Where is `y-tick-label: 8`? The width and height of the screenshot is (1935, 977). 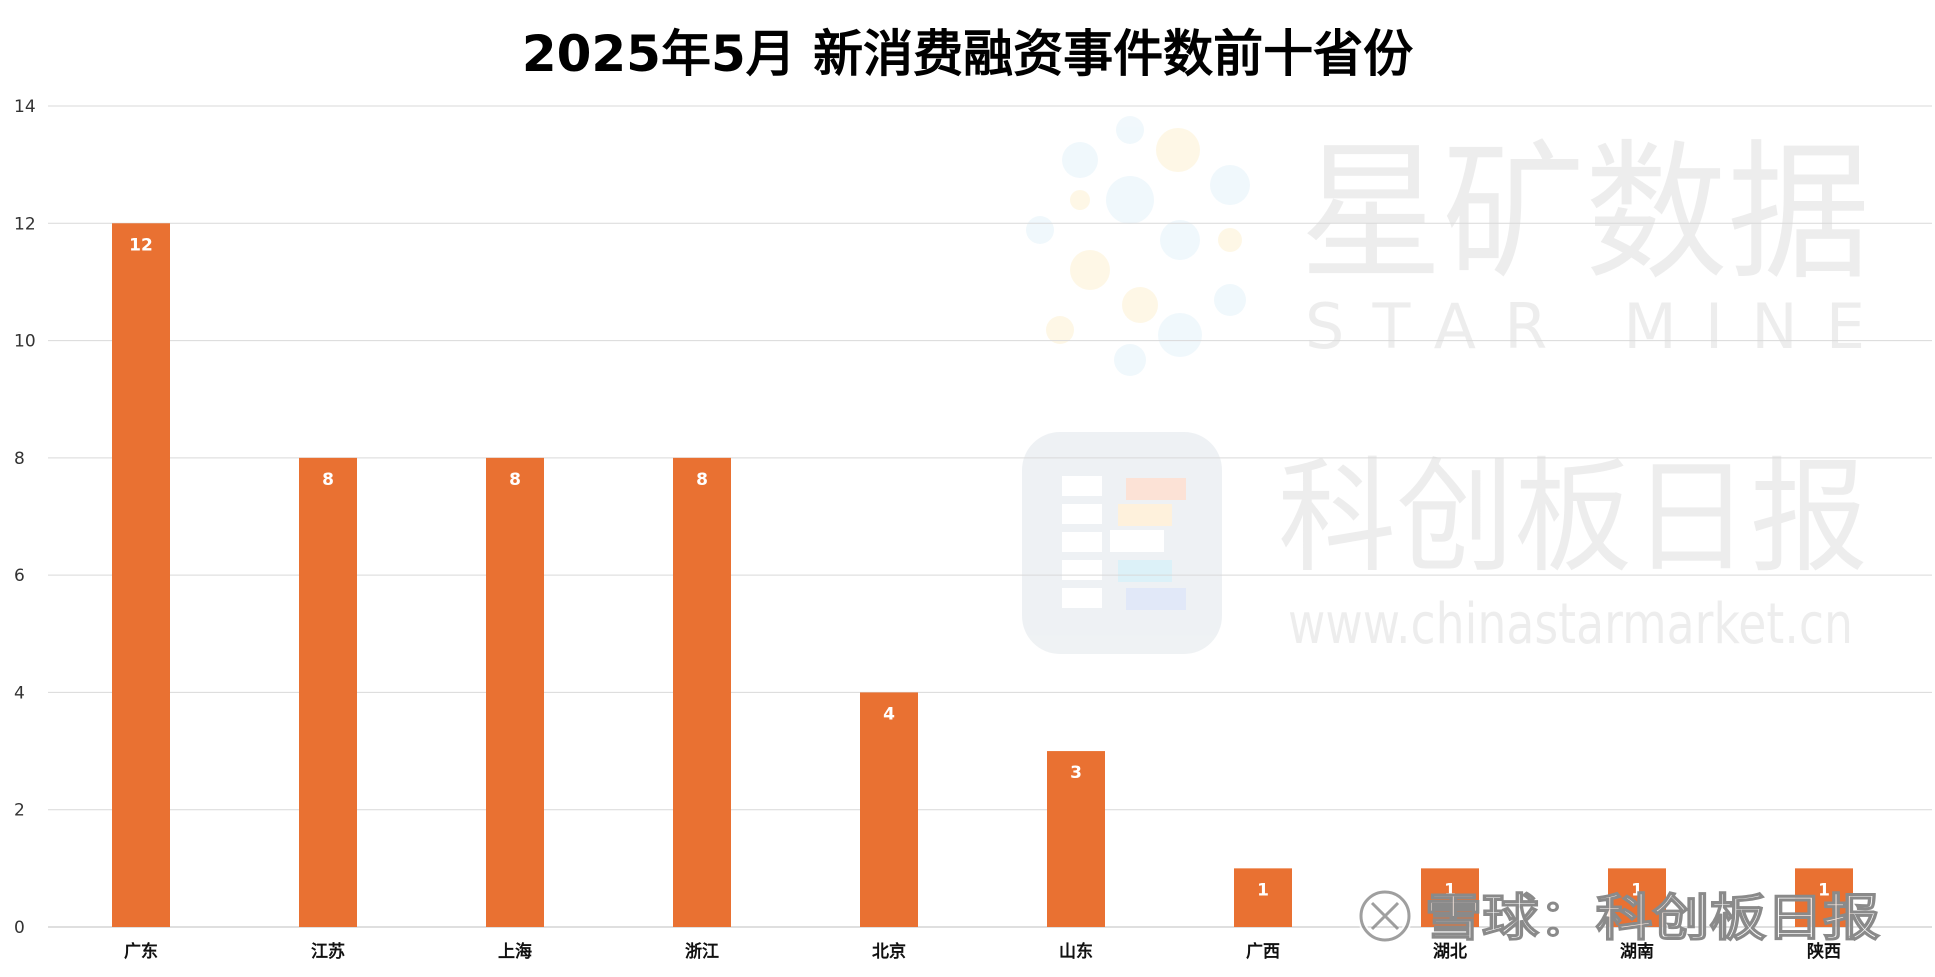
y-tick-label: 8 is located at coordinates (19, 459).